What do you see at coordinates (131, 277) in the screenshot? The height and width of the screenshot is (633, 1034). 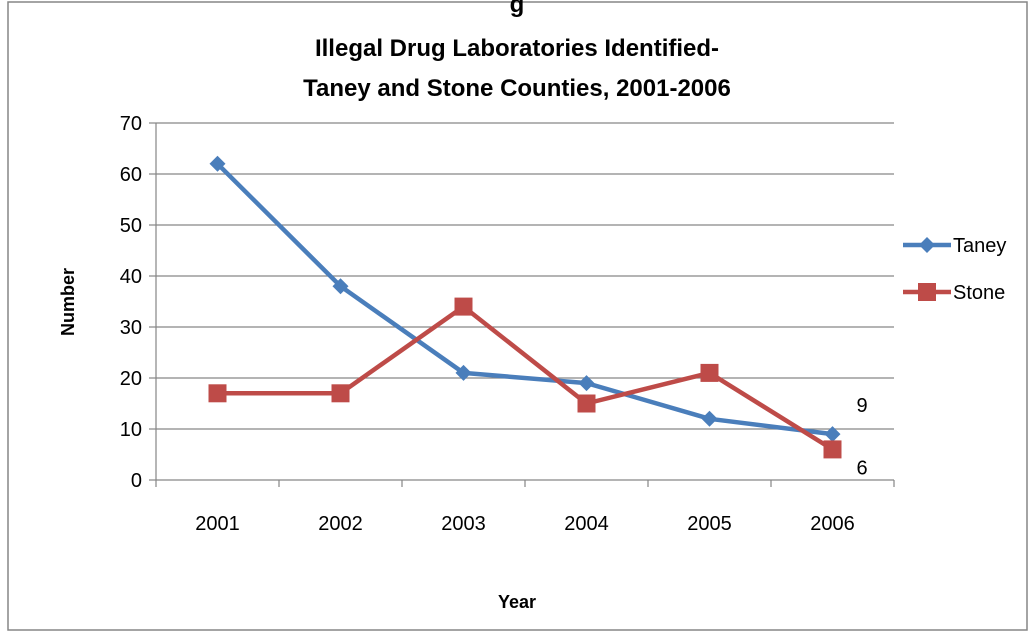 I see `y-tick-label: 40` at bounding box center [131, 277].